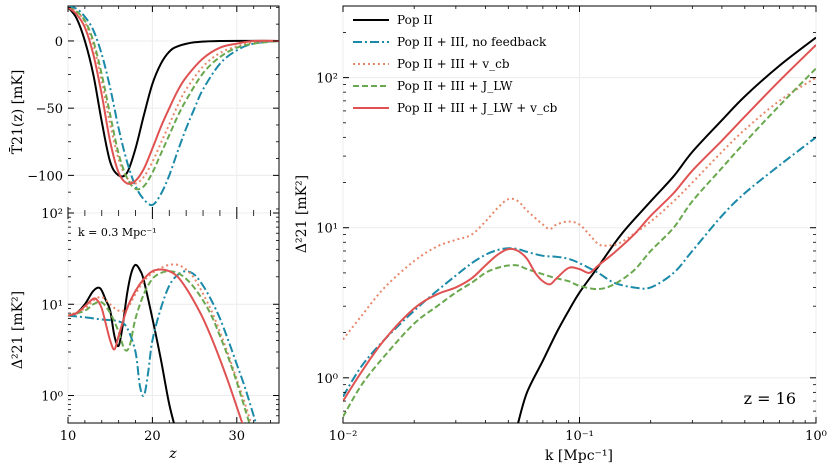 The width and height of the screenshot is (830, 469). I want to click on power-vs-z-lines, so click(162, 343).